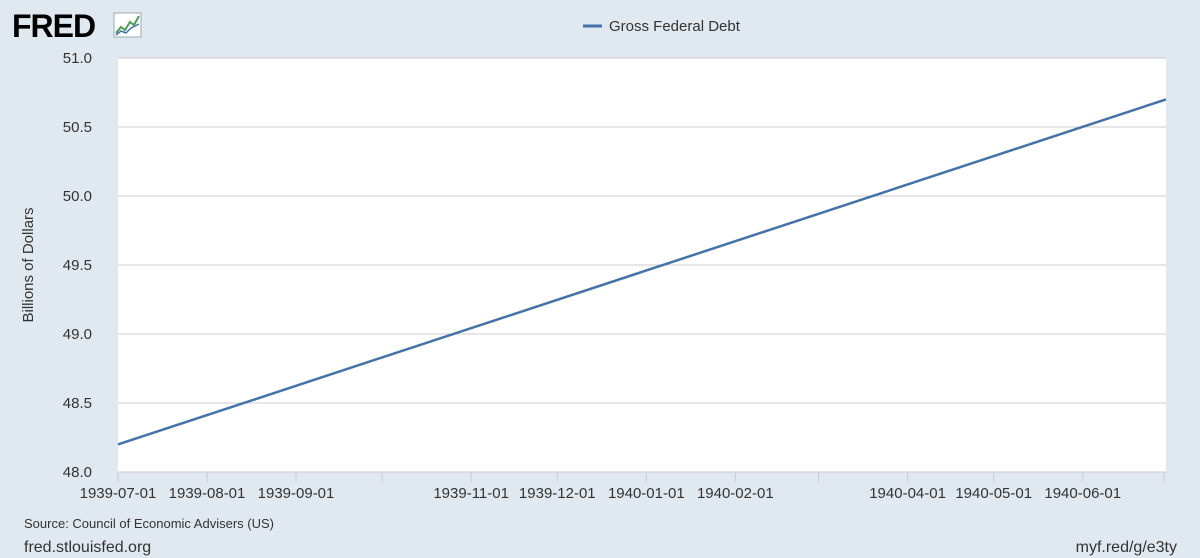 Image resolution: width=1200 pixels, height=558 pixels. What do you see at coordinates (77, 403) in the screenshot?
I see `y-tick-label: 48.5` at bounding box center [77, 403].